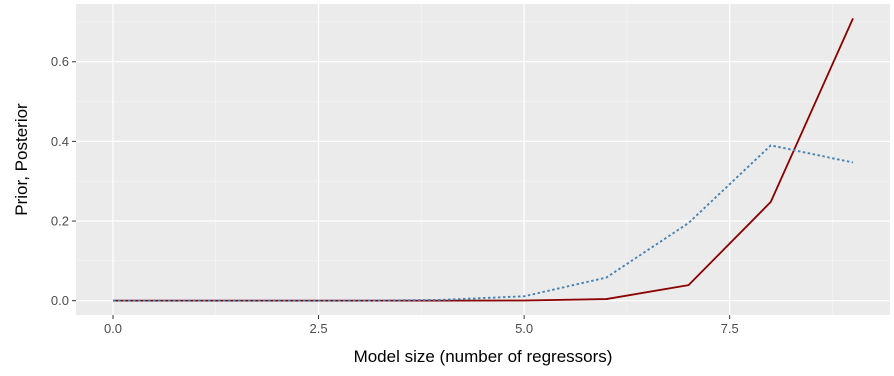 Image resolution: width=894 pixels, height=376 pixels. I want to click on x-tick-label: 0.0, so click(113, 328).